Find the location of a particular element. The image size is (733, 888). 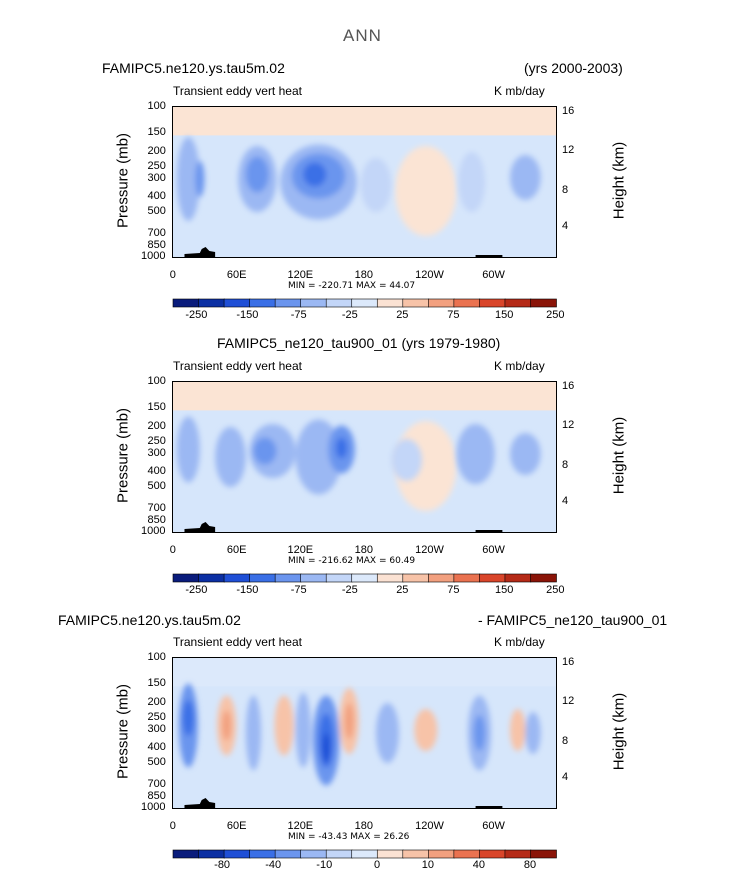

panel2-colorbar-label: -250 is located at coordinates (196, 590).